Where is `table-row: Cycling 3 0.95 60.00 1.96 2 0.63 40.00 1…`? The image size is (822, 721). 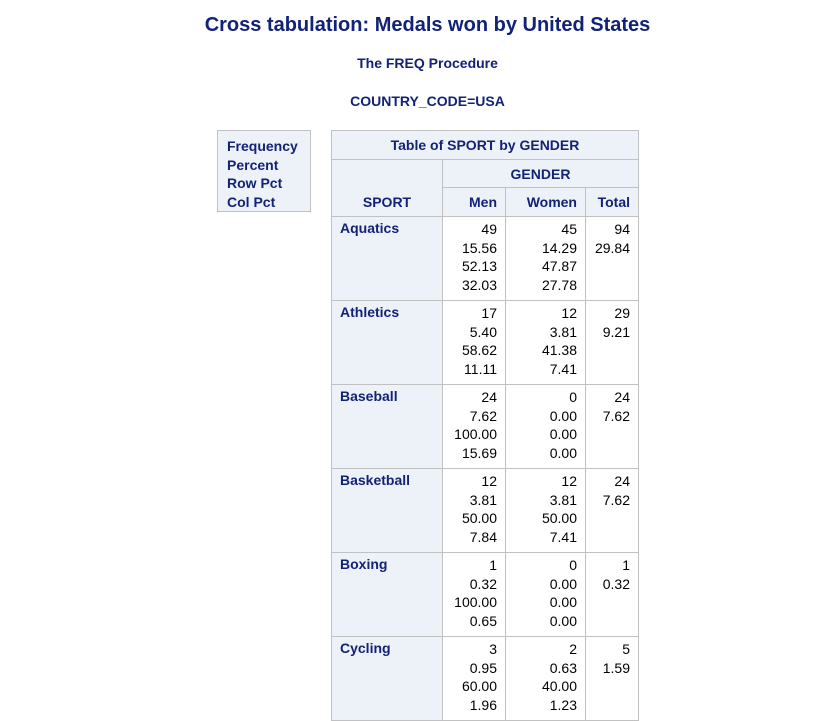 table-row: Cycling 3 0.95 60.00 1.96 2 0.63 40.00 1… is located at coordinates (485, 678).